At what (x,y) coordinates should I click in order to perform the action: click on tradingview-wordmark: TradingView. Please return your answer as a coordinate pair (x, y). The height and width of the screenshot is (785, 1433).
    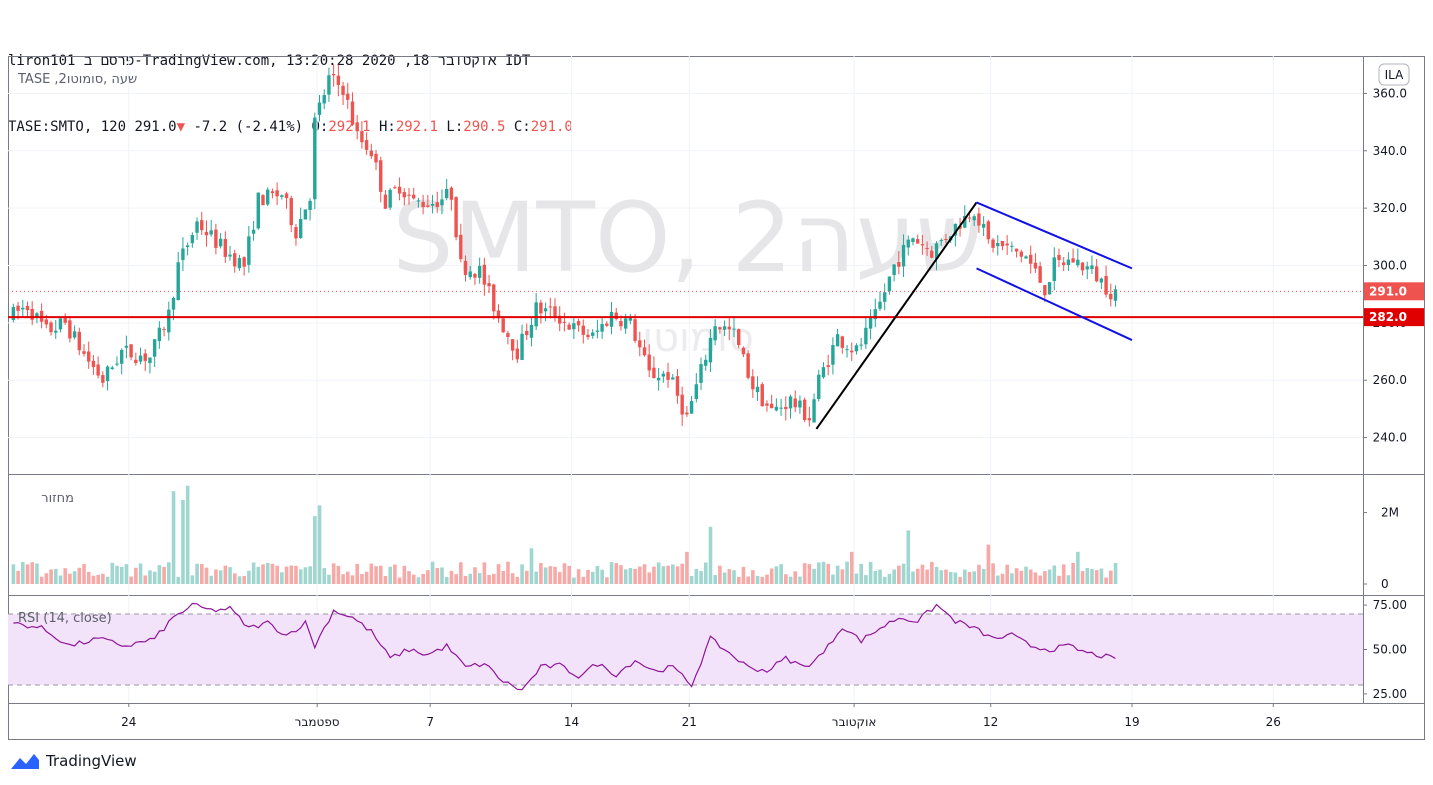
    Looking at the image, I should click on (91, 761).